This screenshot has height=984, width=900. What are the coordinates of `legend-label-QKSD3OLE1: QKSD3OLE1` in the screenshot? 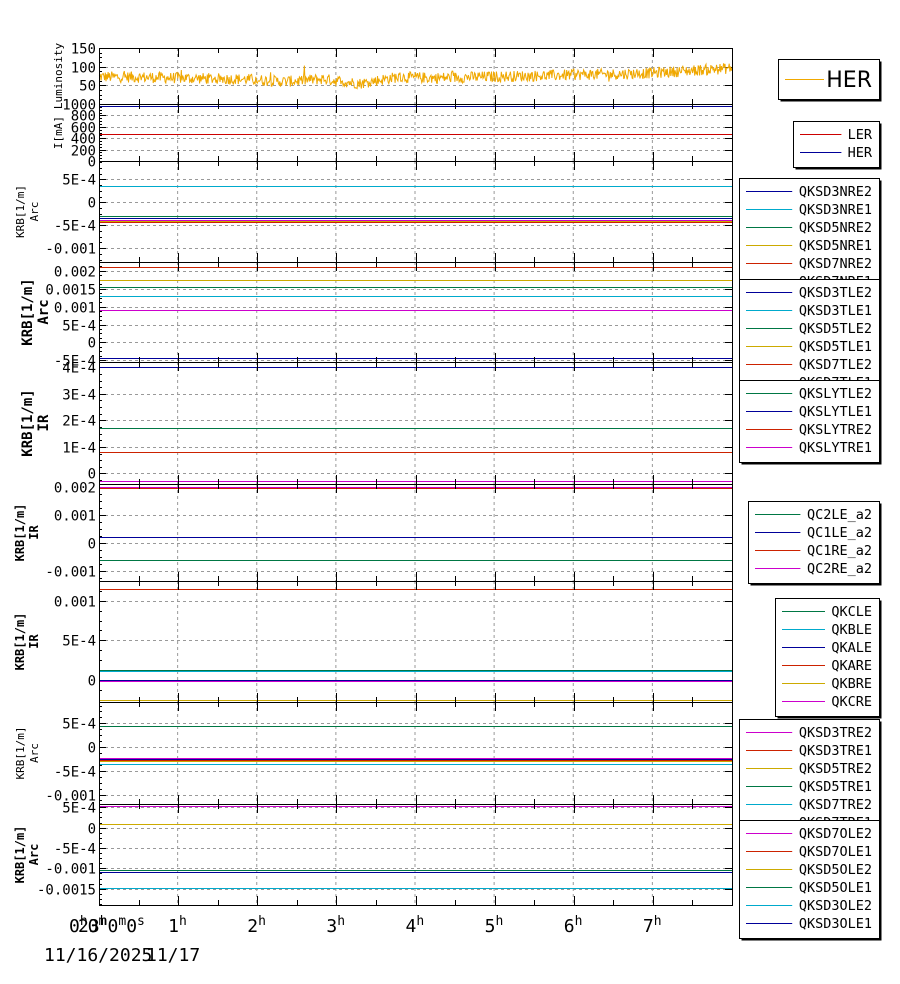 It's located at (835, 924).